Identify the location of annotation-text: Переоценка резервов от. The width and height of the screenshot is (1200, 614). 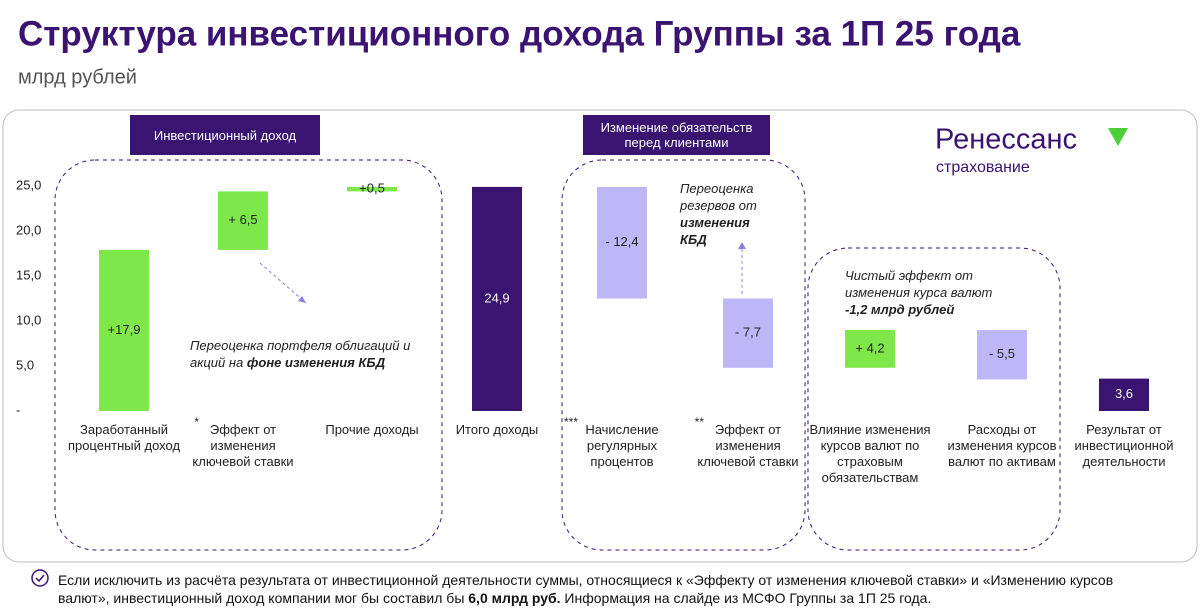
(718, 197).